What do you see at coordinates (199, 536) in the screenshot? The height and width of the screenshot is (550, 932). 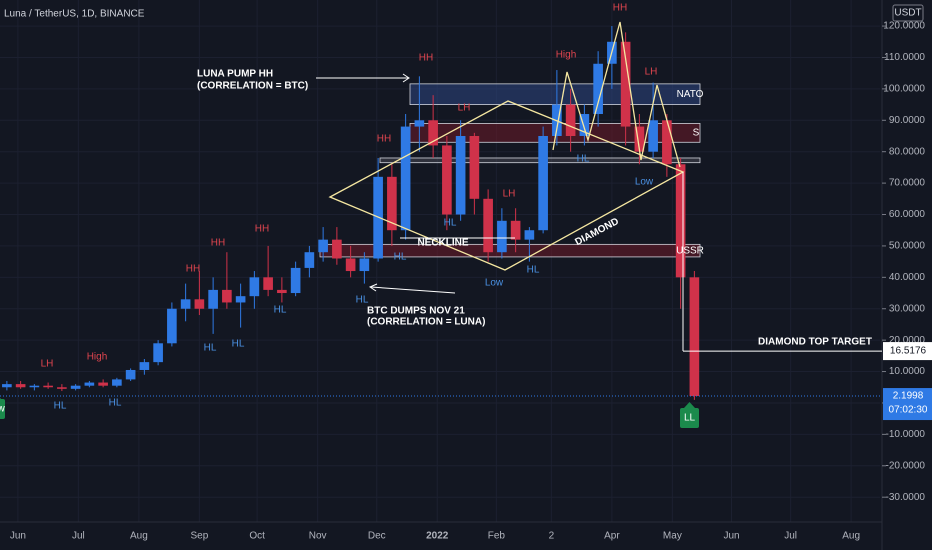 I see `x-tick-label: Sep` at bounding box center [199, 536].